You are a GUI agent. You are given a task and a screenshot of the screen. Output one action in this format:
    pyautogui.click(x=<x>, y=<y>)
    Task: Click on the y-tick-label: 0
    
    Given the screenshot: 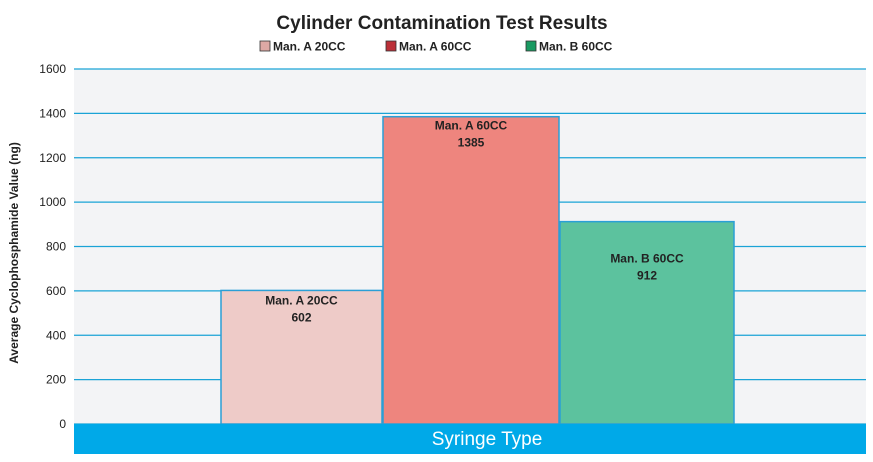 What is the action you would take?
    pyautogui.click(x=62, y=424)
    